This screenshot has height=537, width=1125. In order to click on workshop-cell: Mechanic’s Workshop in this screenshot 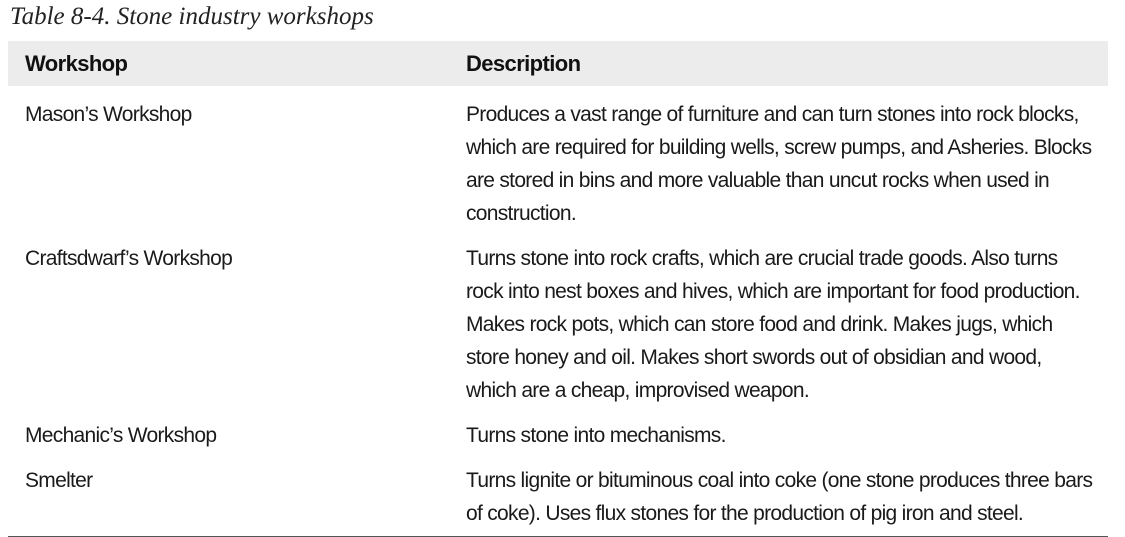, I will do `click(121, 435)`.